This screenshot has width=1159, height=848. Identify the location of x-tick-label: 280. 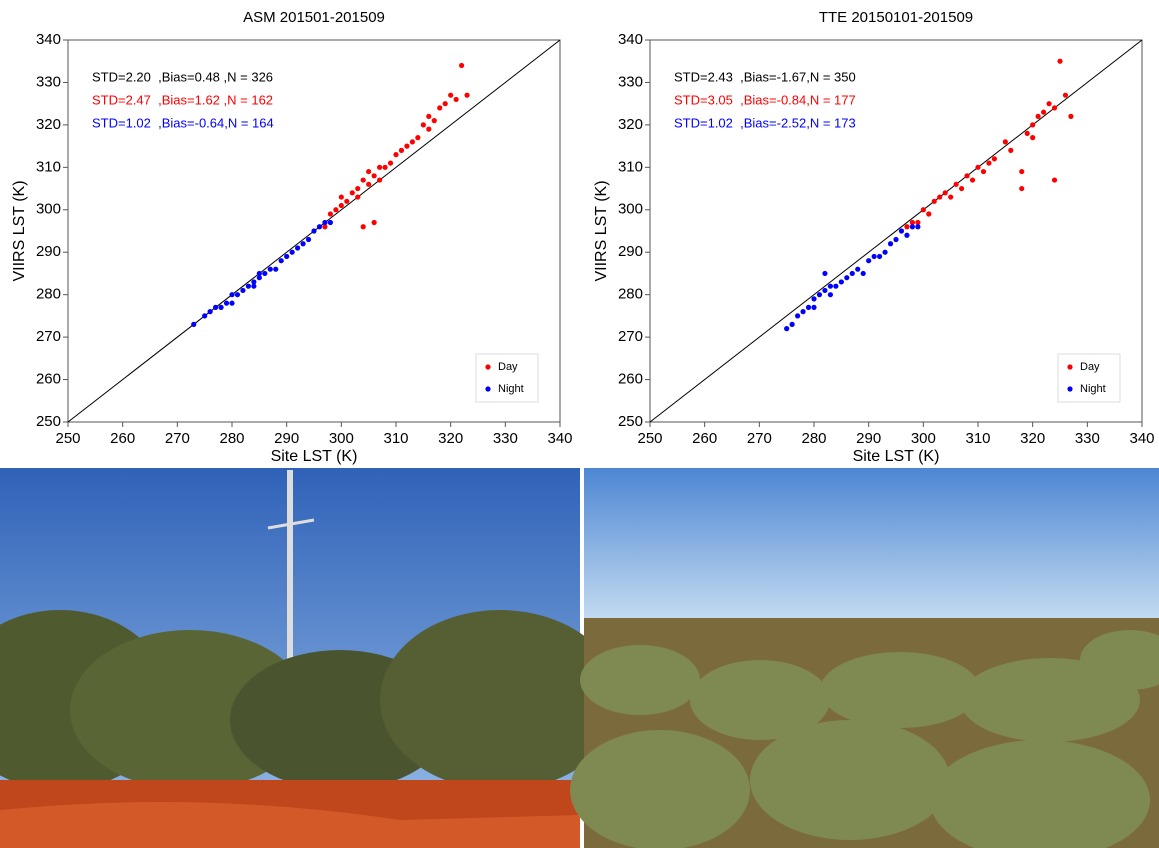
(813, 438).